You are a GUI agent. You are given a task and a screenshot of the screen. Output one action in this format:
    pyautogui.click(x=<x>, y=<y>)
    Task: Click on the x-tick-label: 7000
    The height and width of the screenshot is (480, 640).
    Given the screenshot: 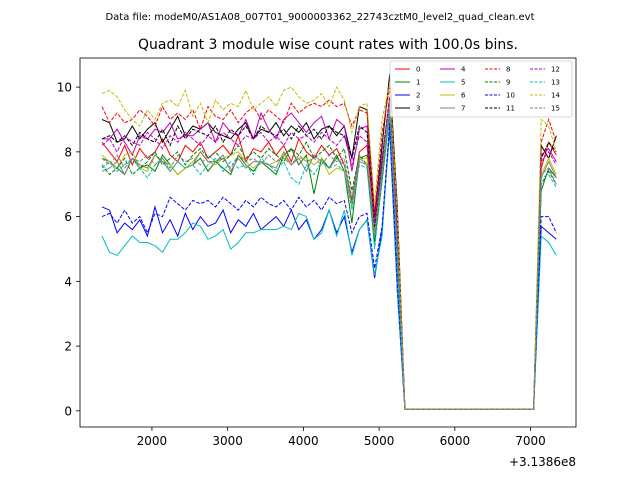 What is the action you would take?
    pyautogui.click(x=530, y=441)
    